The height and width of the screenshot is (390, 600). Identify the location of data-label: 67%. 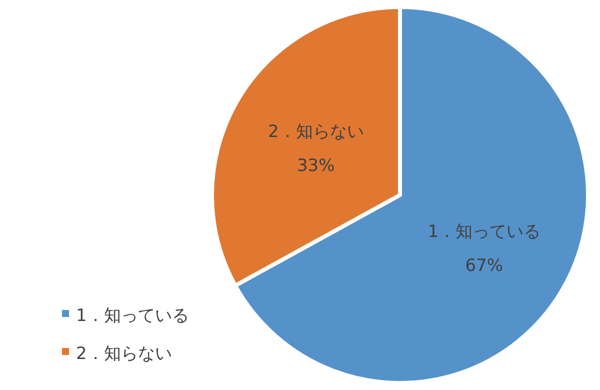
(484, 266).